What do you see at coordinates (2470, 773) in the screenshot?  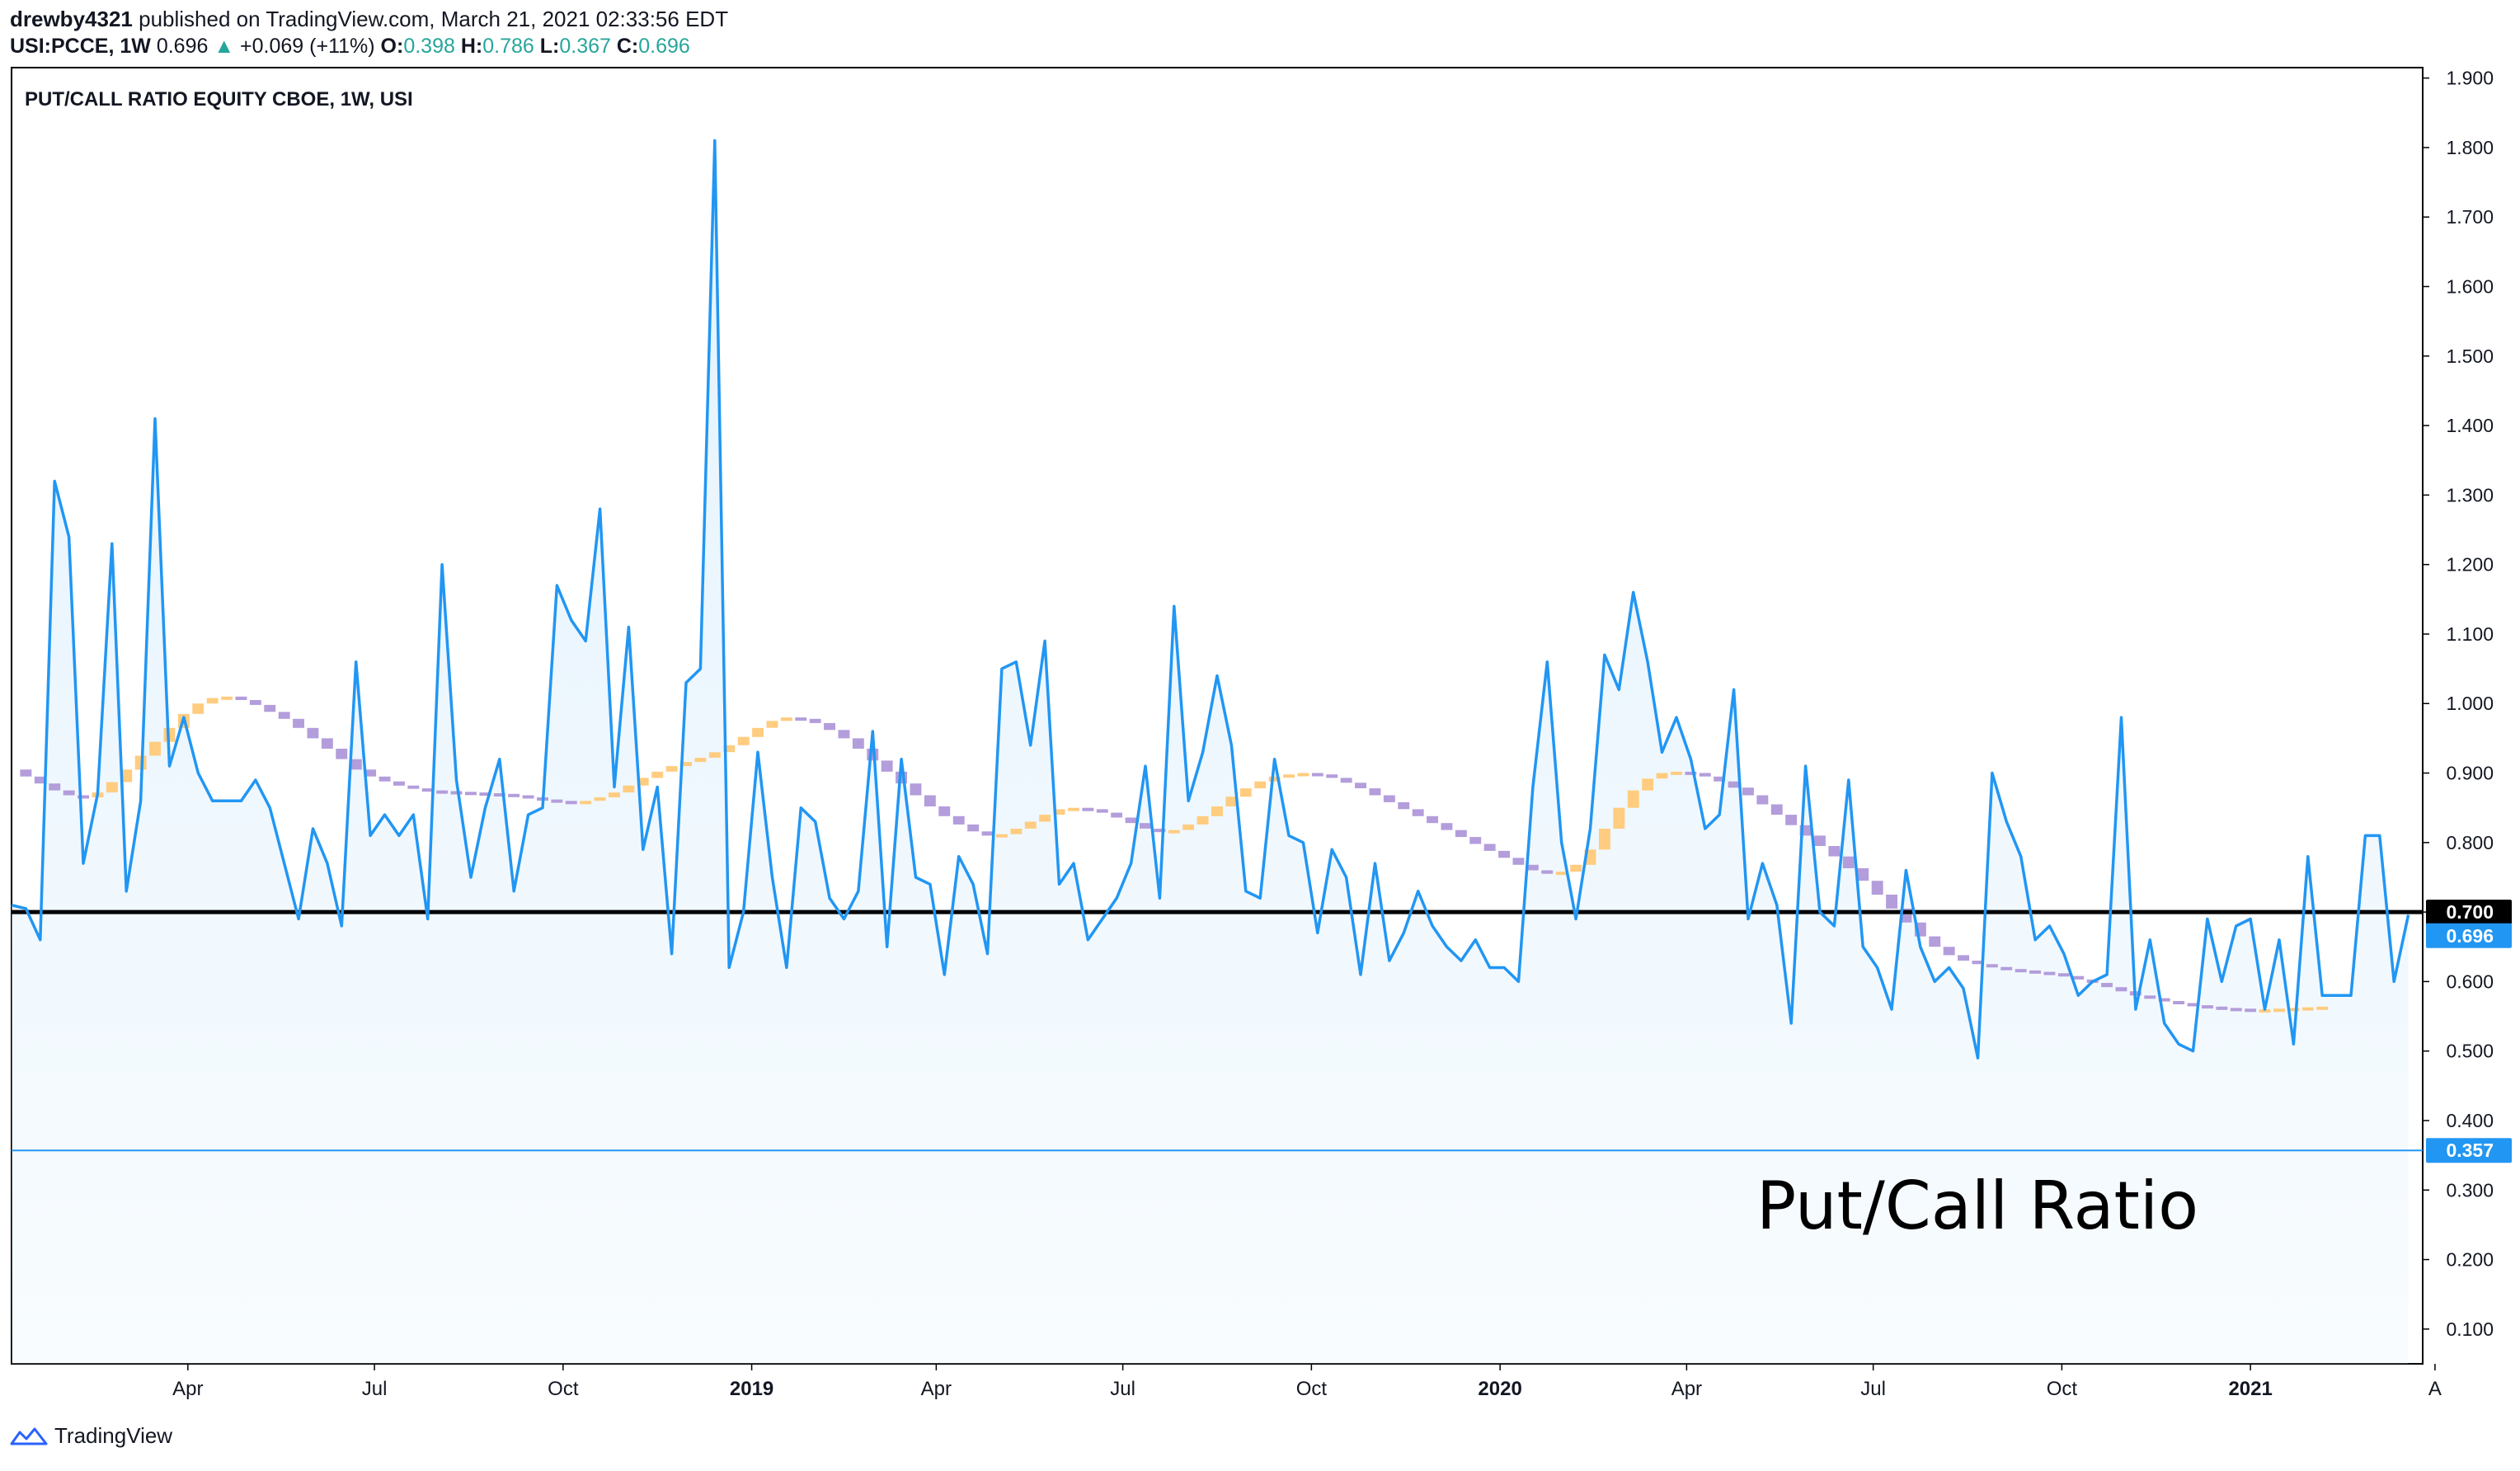 I see `y-tick-label: 0.900` at bounding box center [2470, 773].